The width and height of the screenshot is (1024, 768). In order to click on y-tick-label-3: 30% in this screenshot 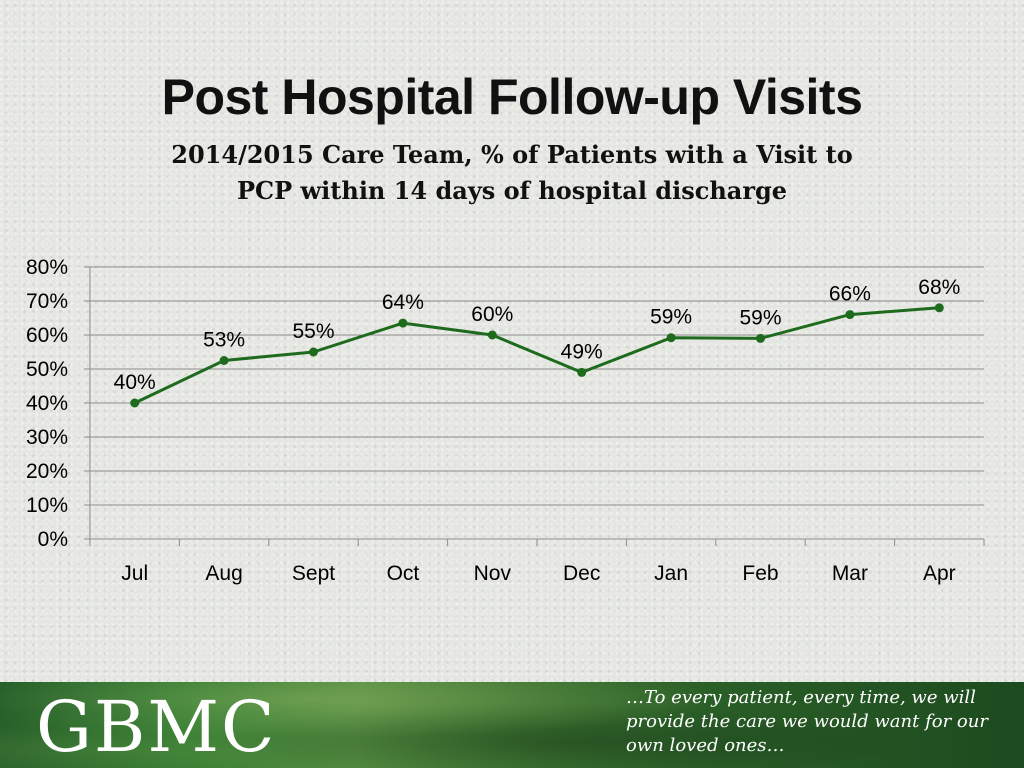, I will do `click(47, 437)`.